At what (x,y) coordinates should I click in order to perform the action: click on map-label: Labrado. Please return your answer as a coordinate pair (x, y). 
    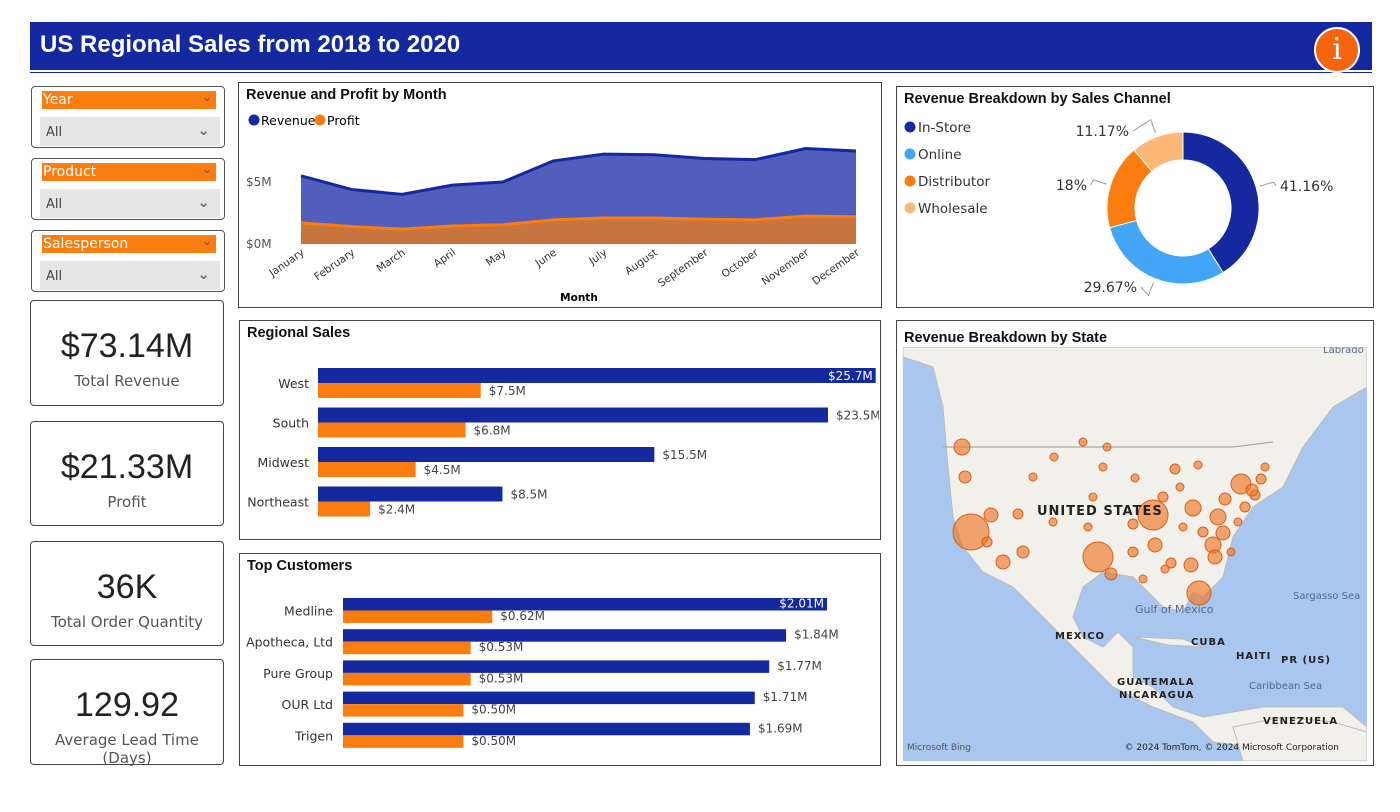
    Looking at the image, I should click on (1343, 351).